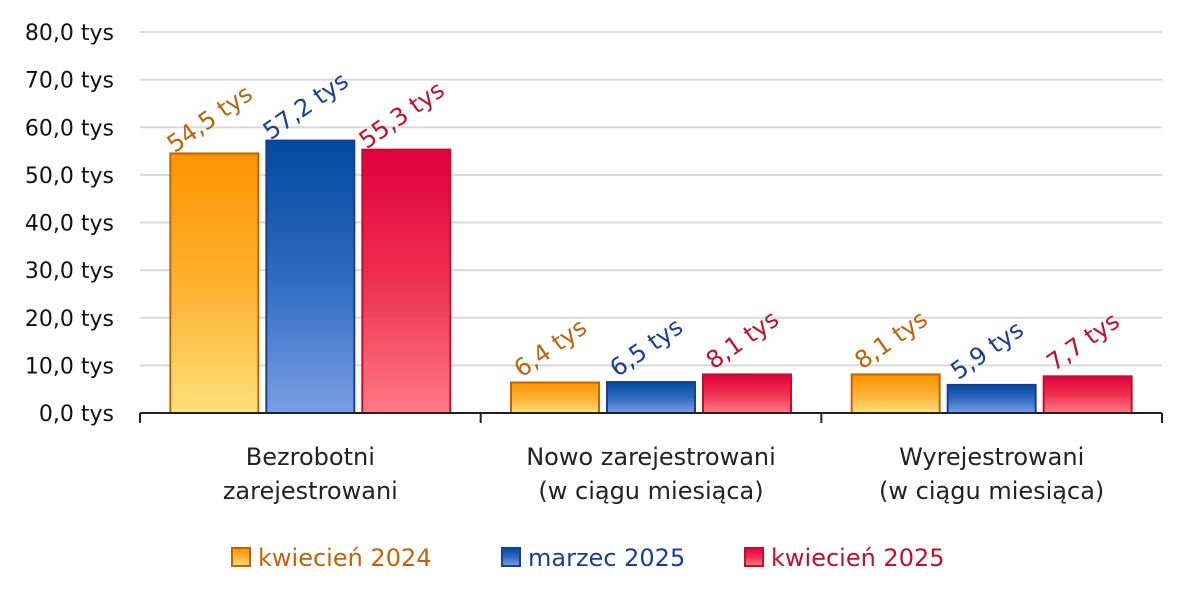 The width and height of the screenshot is (1192, 600). Describe the element at coordinates (310, 491) in the screenshot. I see `category-label-line: zarejestrowani` at that location.